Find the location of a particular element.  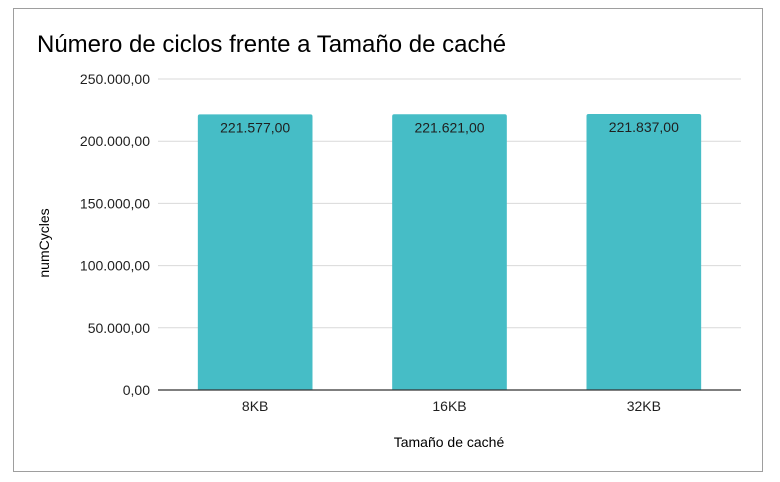

x-tick-label: 8KB is located at coordinates (255, 406).